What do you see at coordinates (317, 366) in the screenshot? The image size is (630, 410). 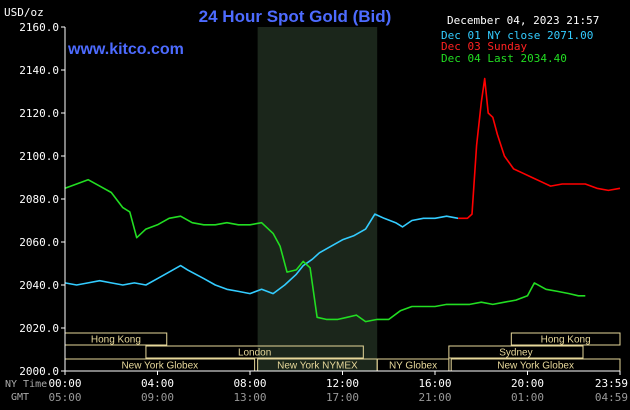 I see `session-label: New York NYMEX` at bounding box center [317, 366].